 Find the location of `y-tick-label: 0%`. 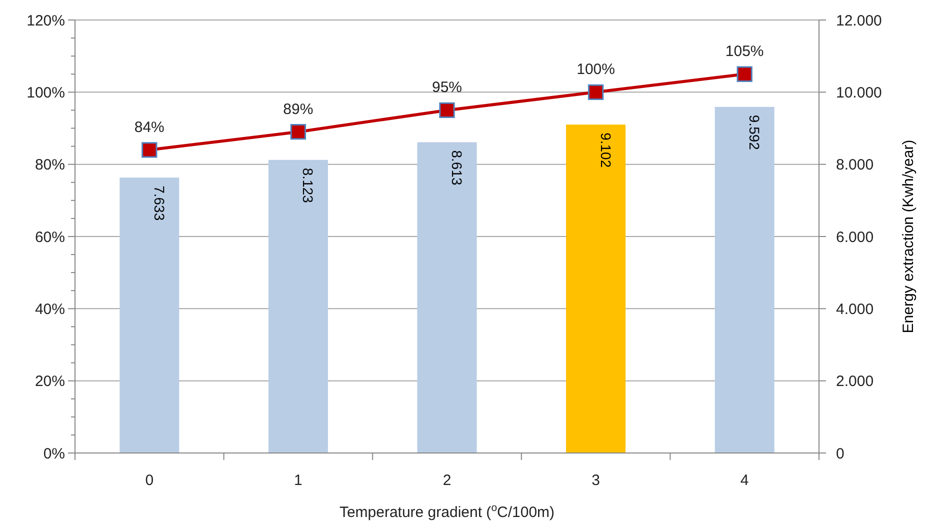

y-tick-label: 0% is located at coordinates (54, 453).